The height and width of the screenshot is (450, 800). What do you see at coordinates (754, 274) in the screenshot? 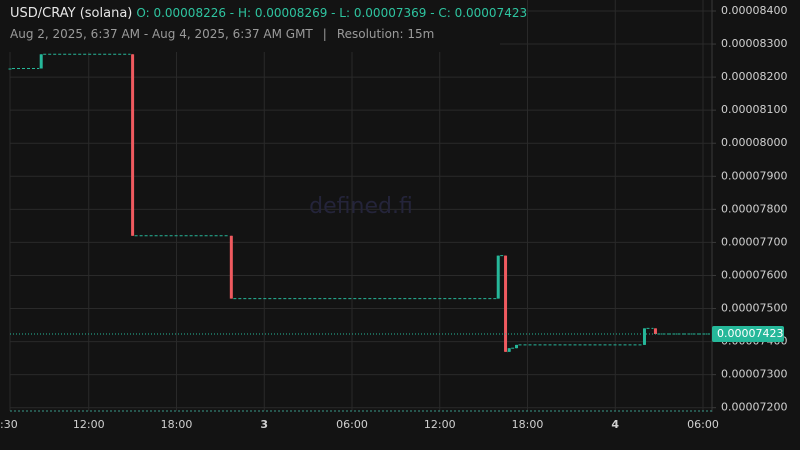
I see `y-tick-label: 0.00007600` at bounding box center [754, 274].